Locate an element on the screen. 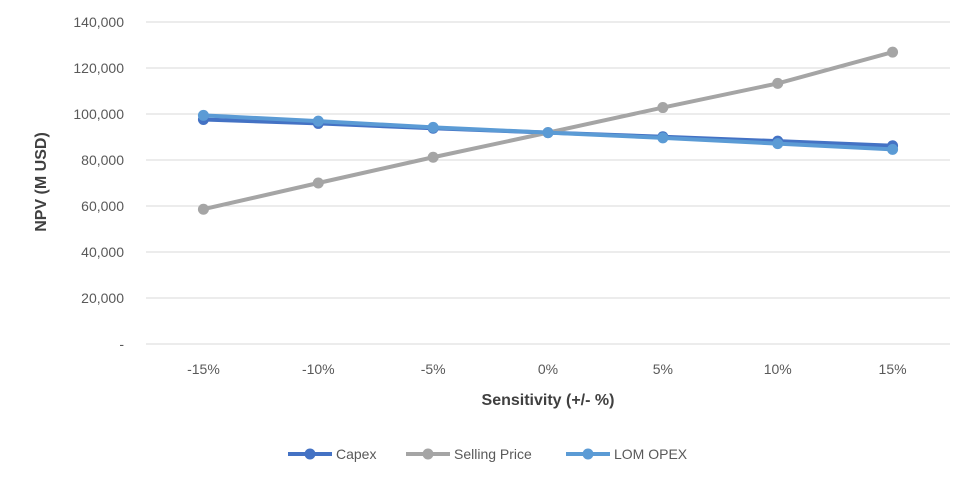 The height and width of the screenshot is (485, 977). x-tick-label: -15% is located at coordinates (203, 369).